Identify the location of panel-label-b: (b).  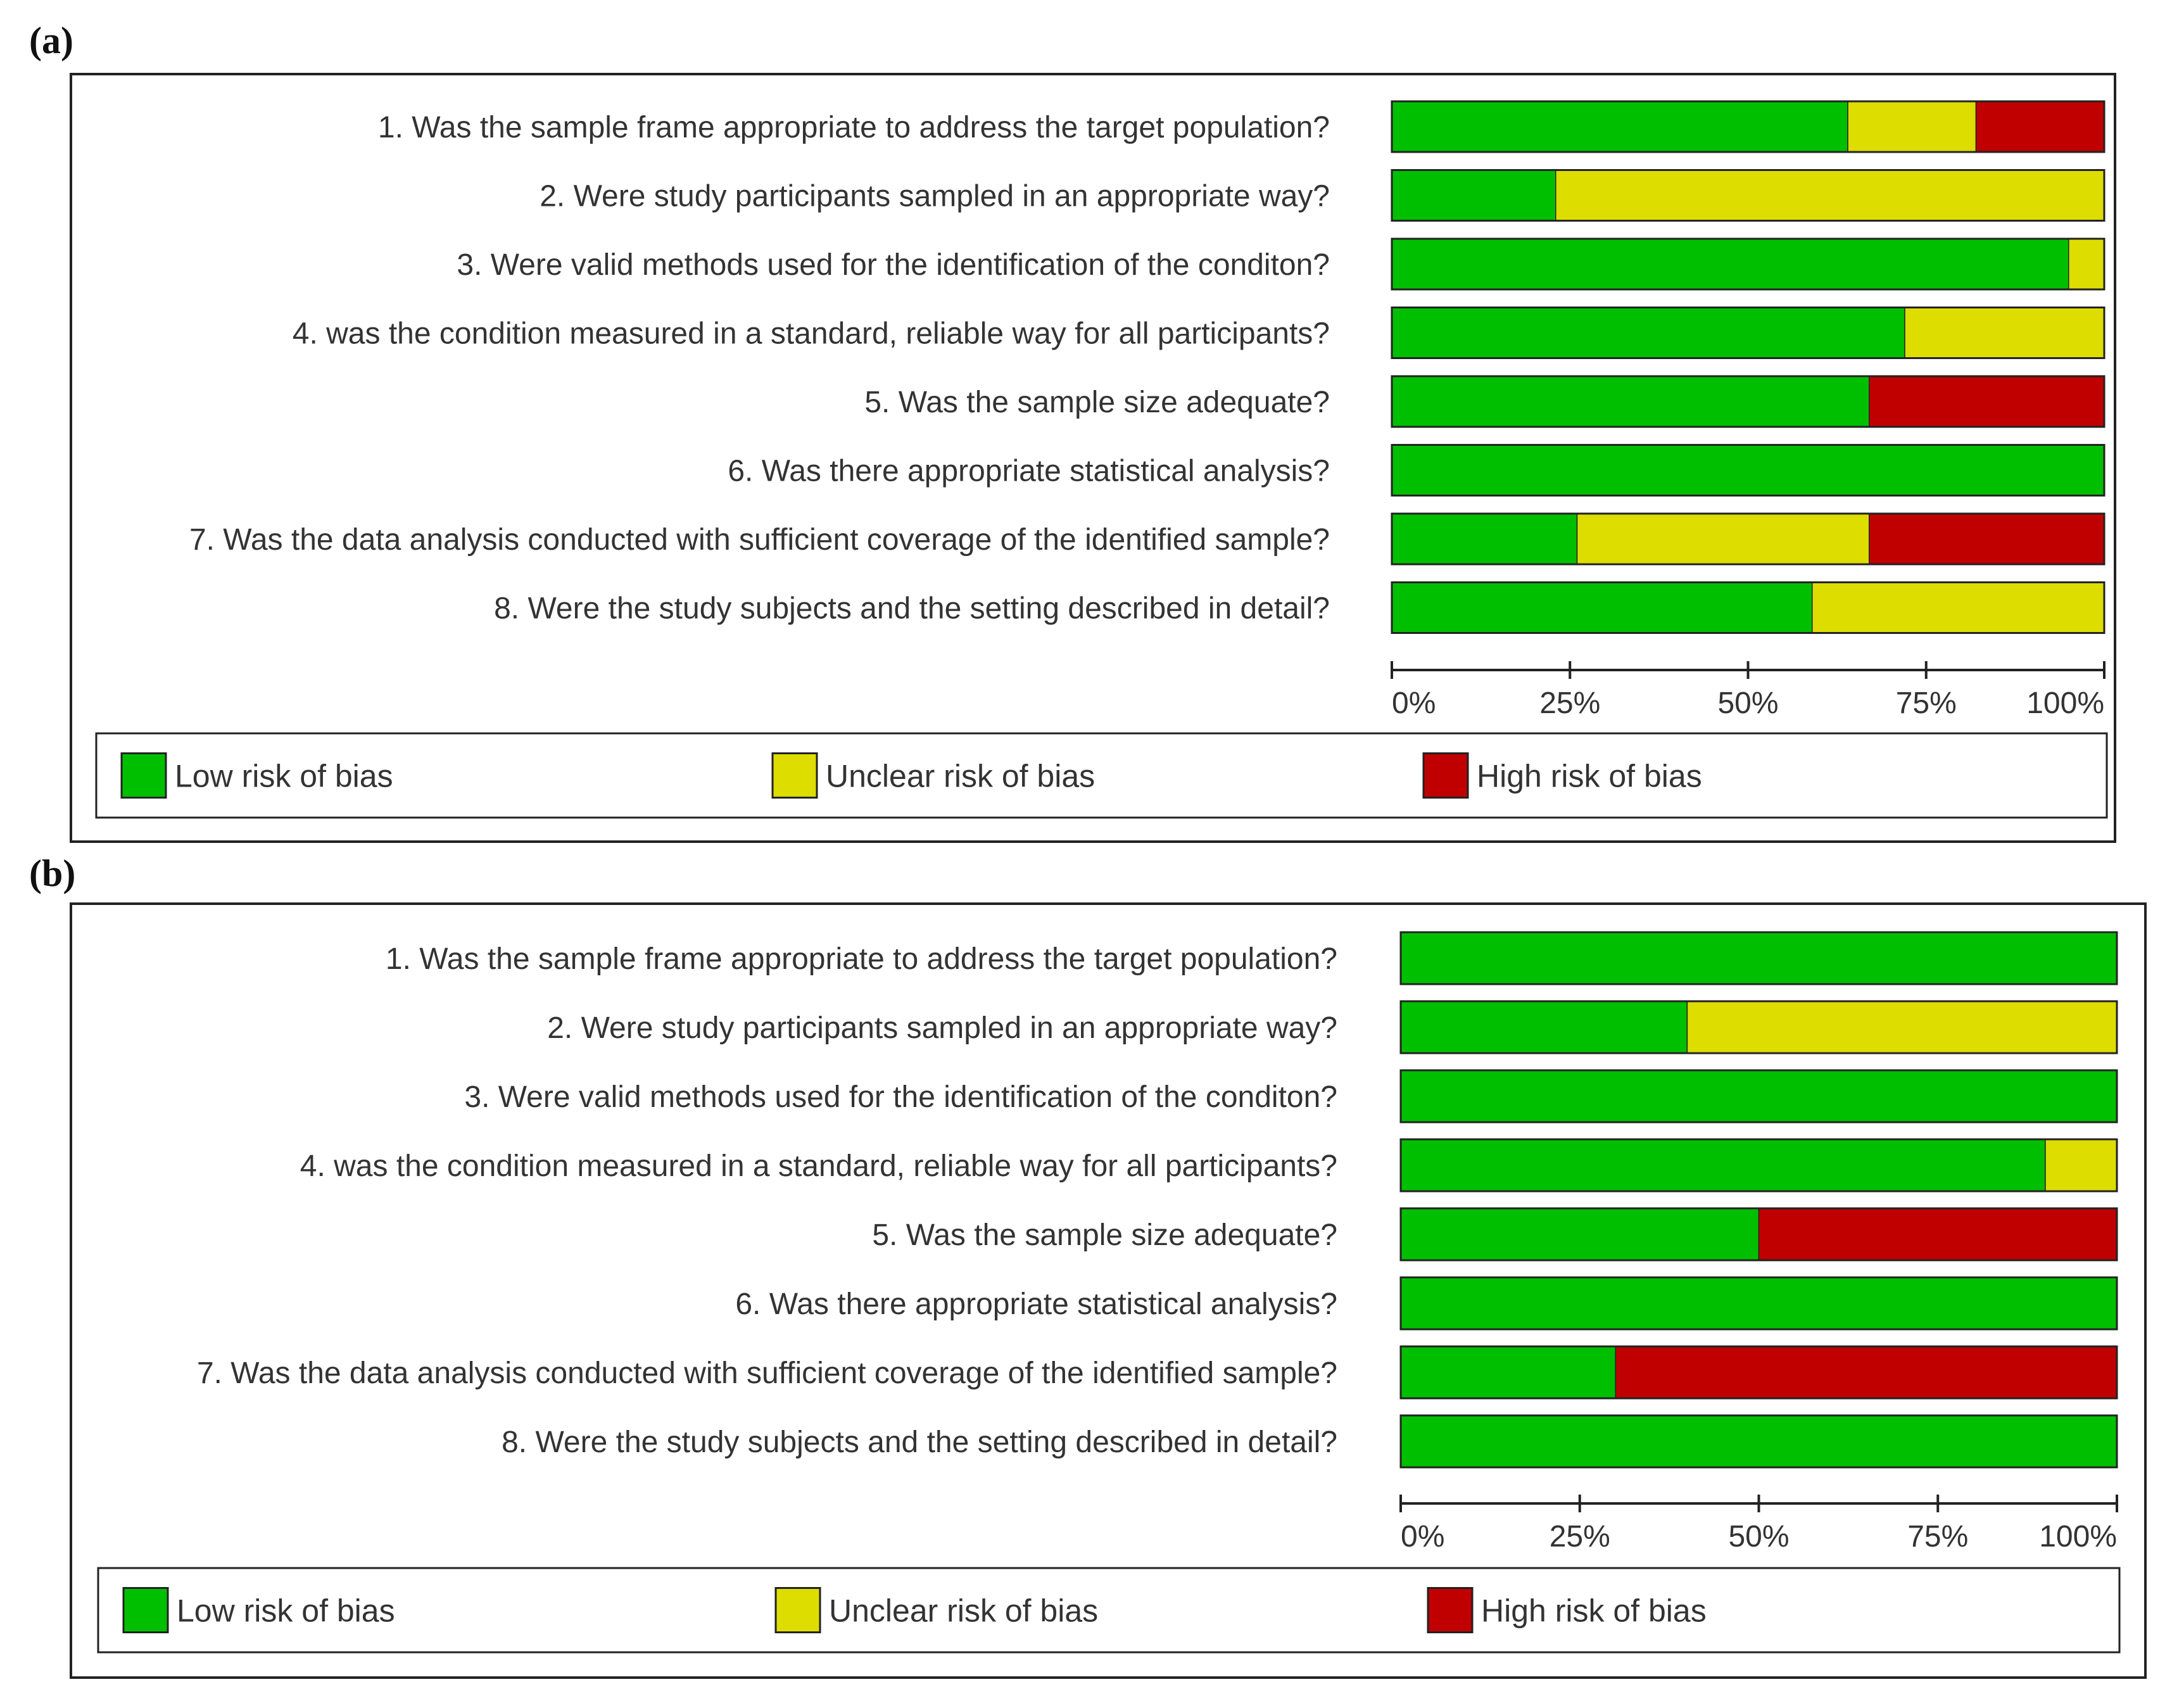
(52, 873).